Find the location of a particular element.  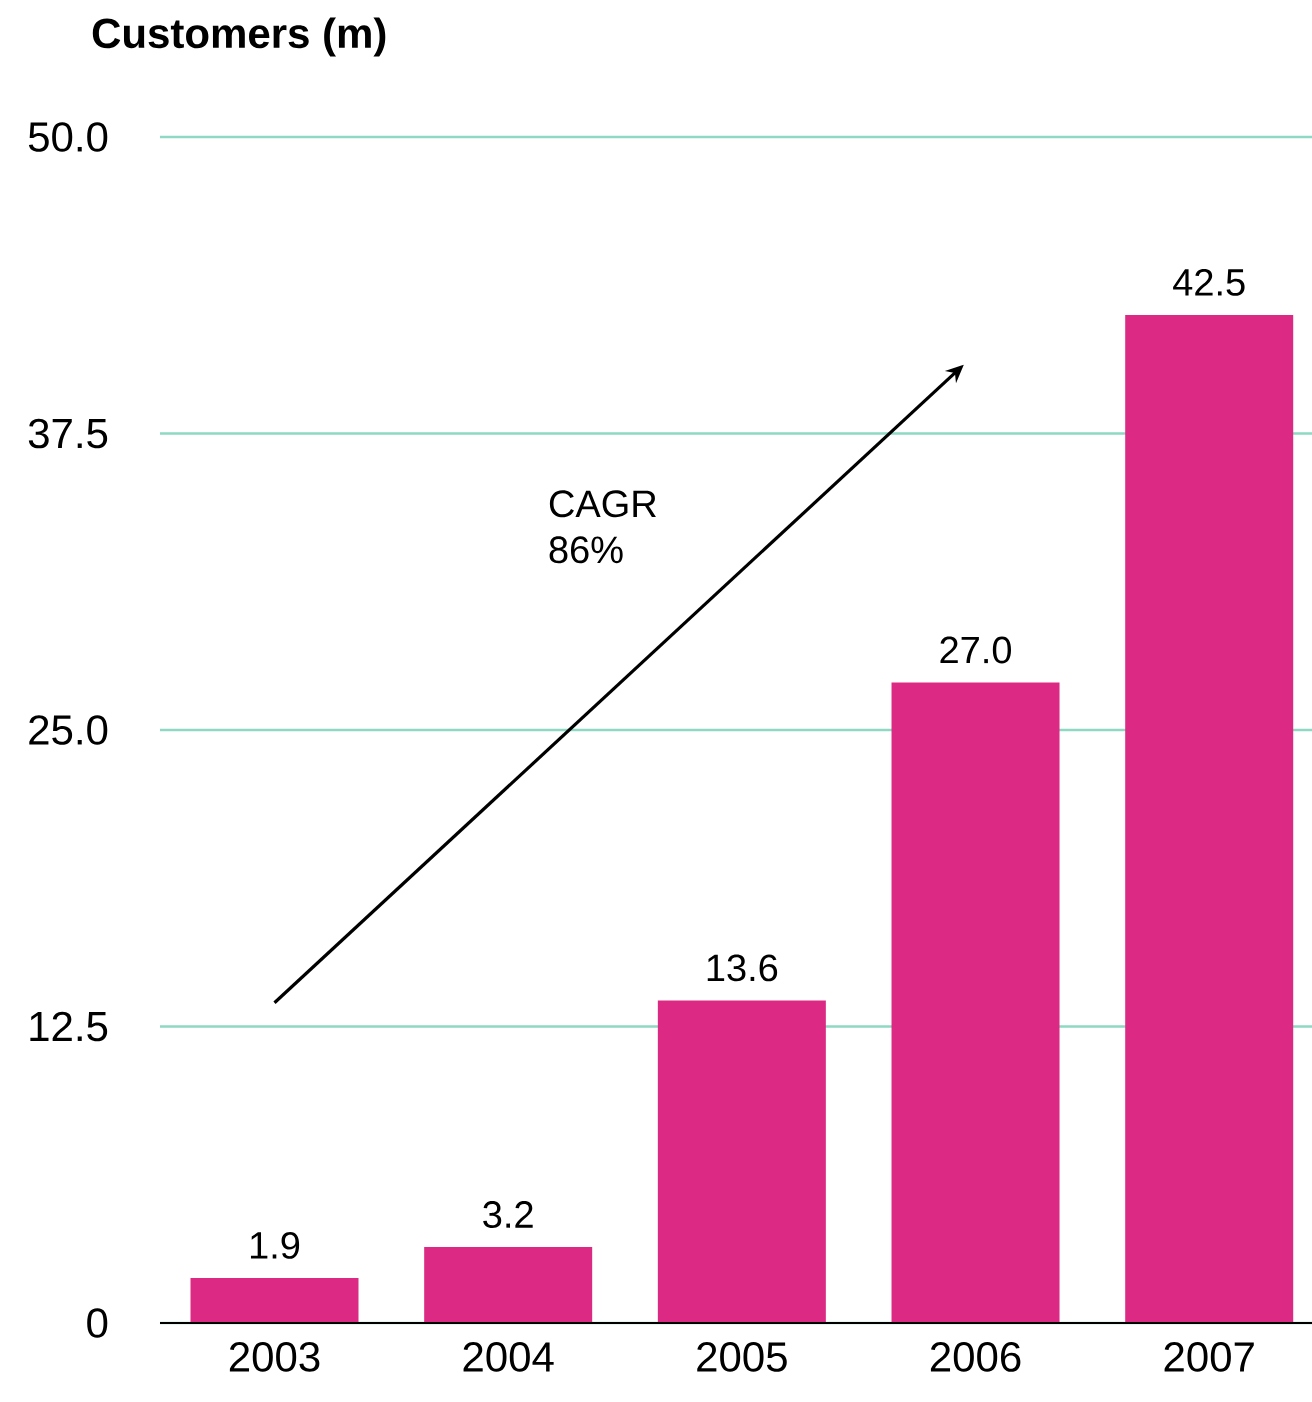

y-tick-label: 0 is located at coordinates (97, 1323).